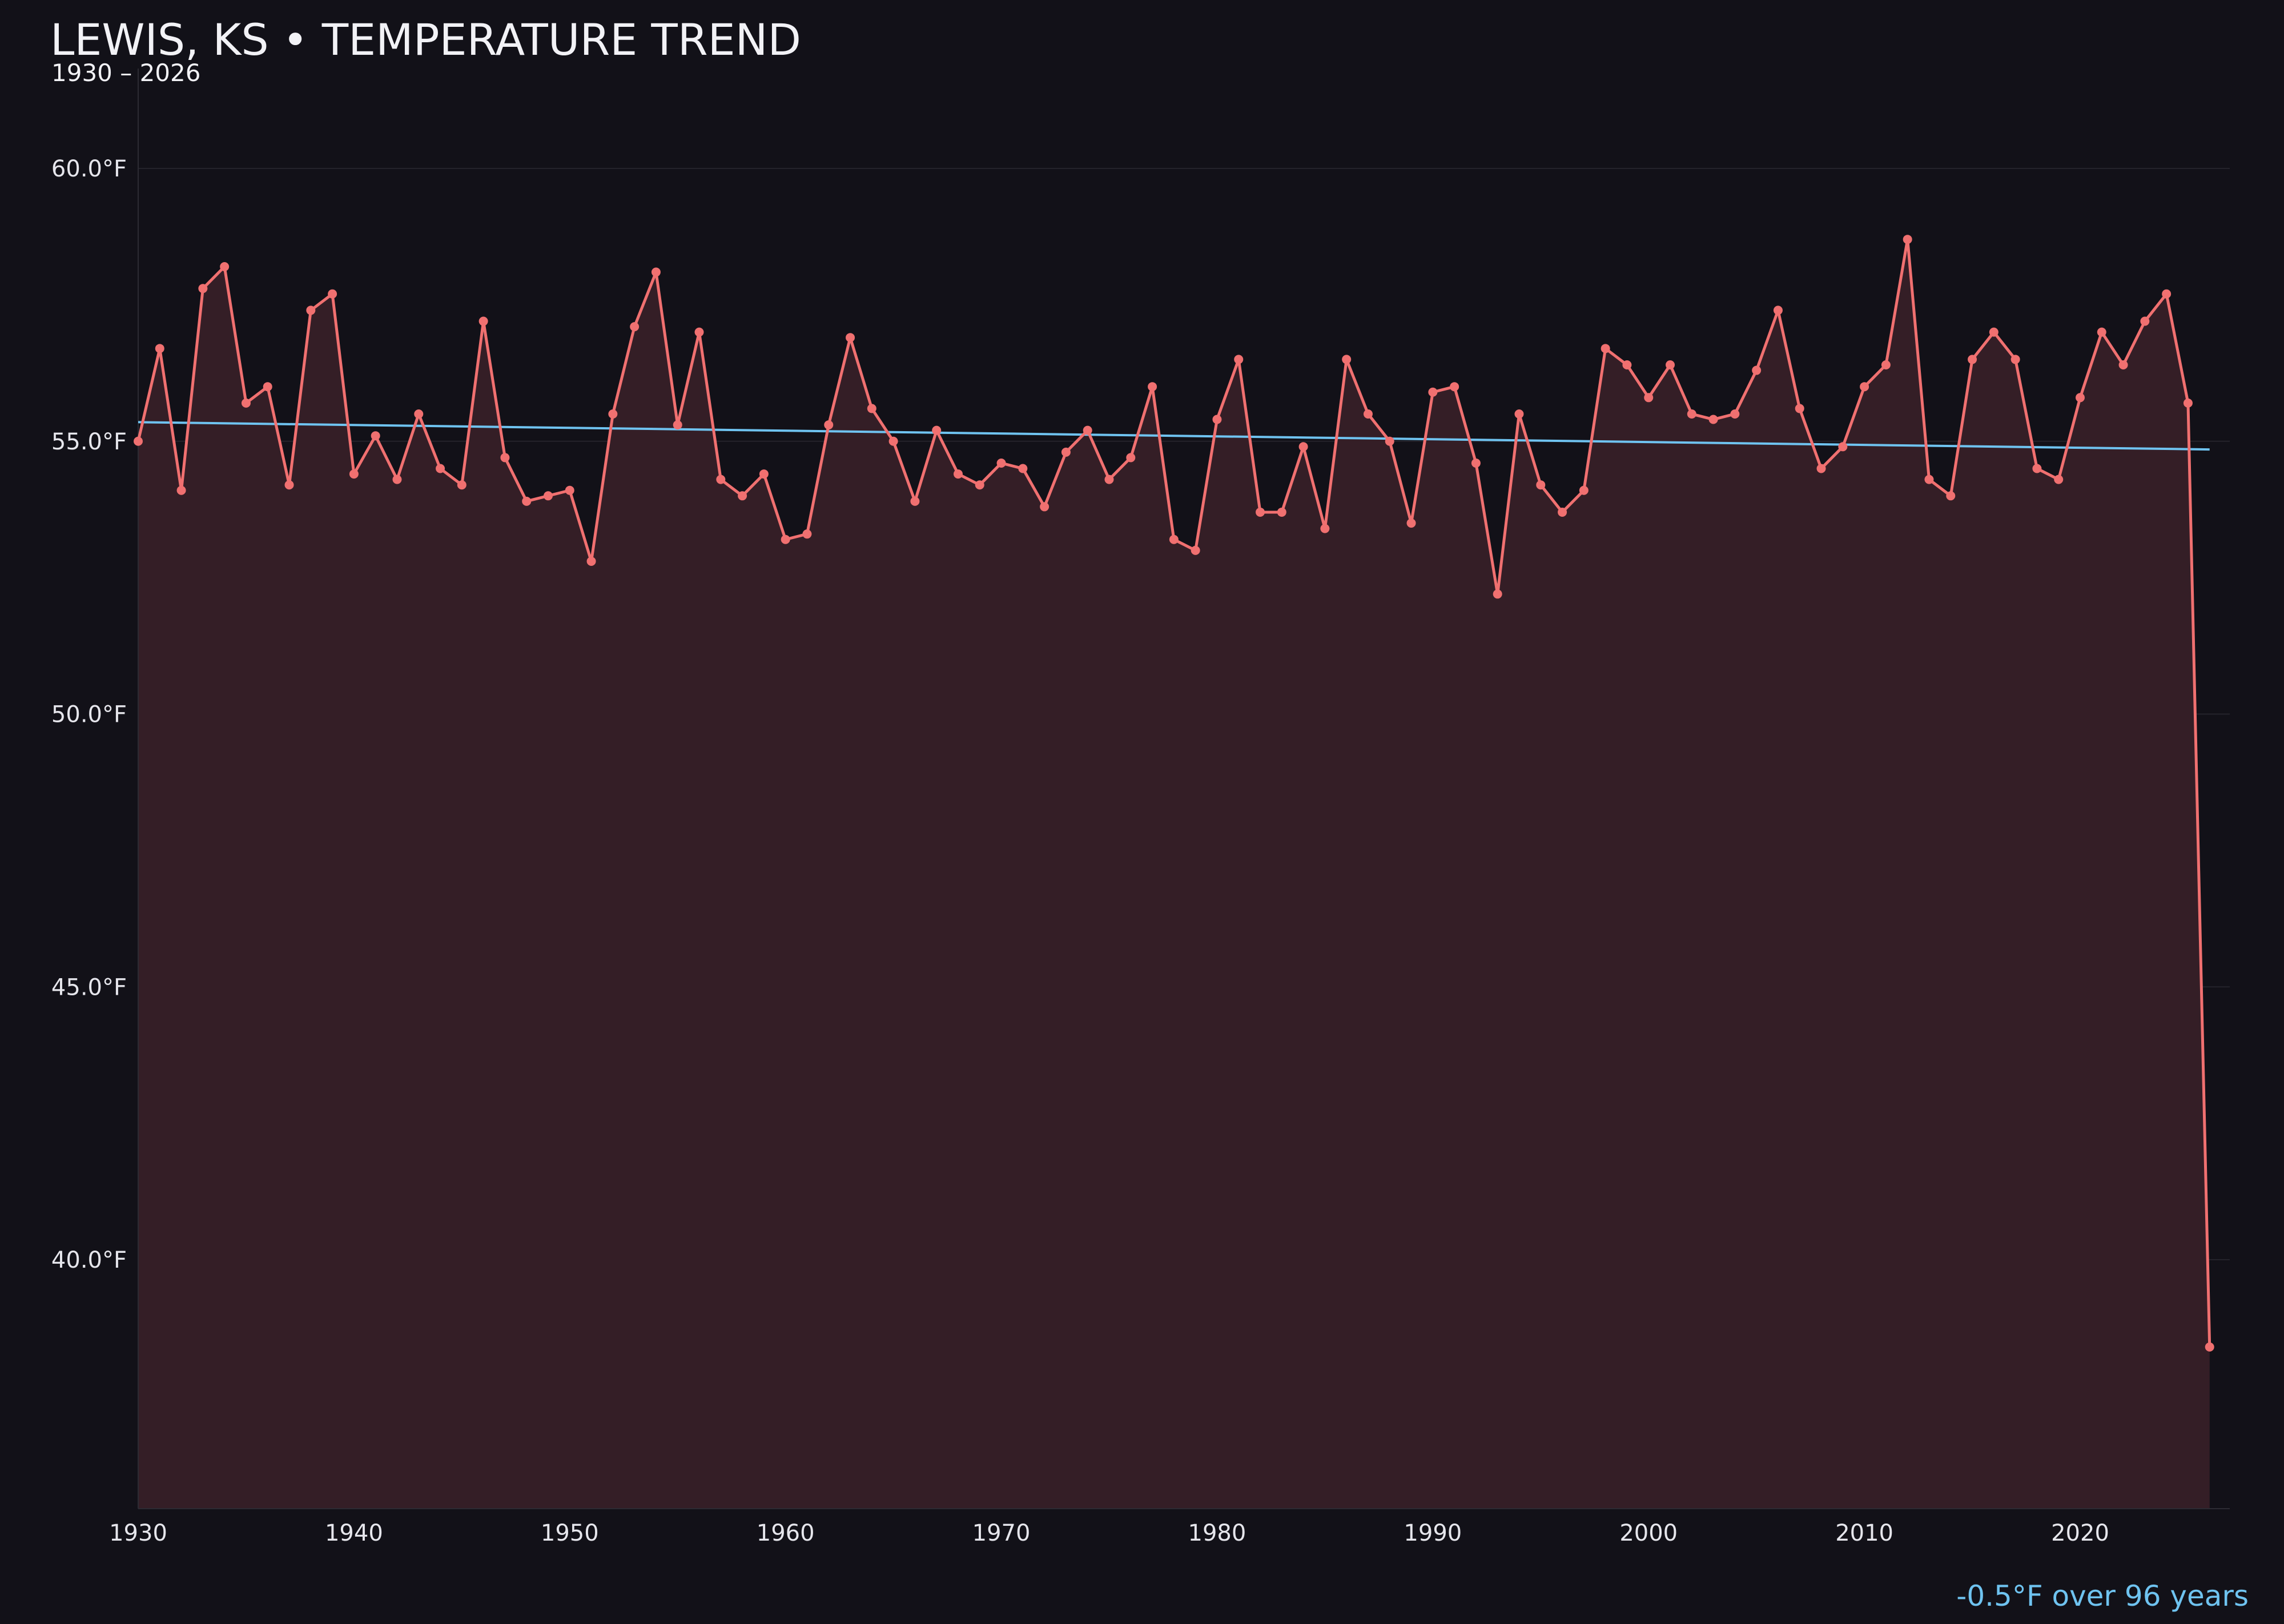 Image resolution: width=2284 pixels, height=1624 pixels. I want to click on x-tick-label-1: 1940, so click(354, 1533).